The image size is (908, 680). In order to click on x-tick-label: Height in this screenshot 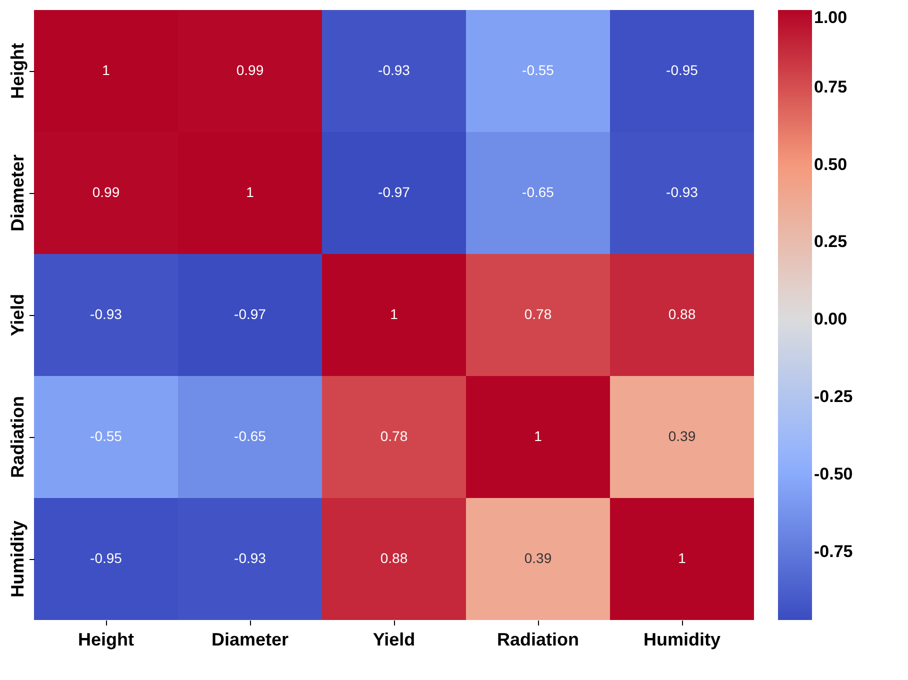, I will do `click(106, 640)`.